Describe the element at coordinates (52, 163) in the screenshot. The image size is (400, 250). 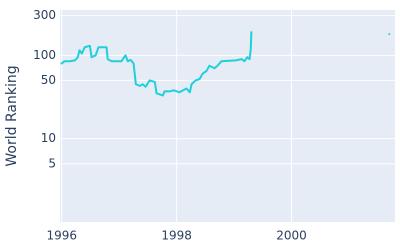
I see `y-tick-label: 5` at that location.